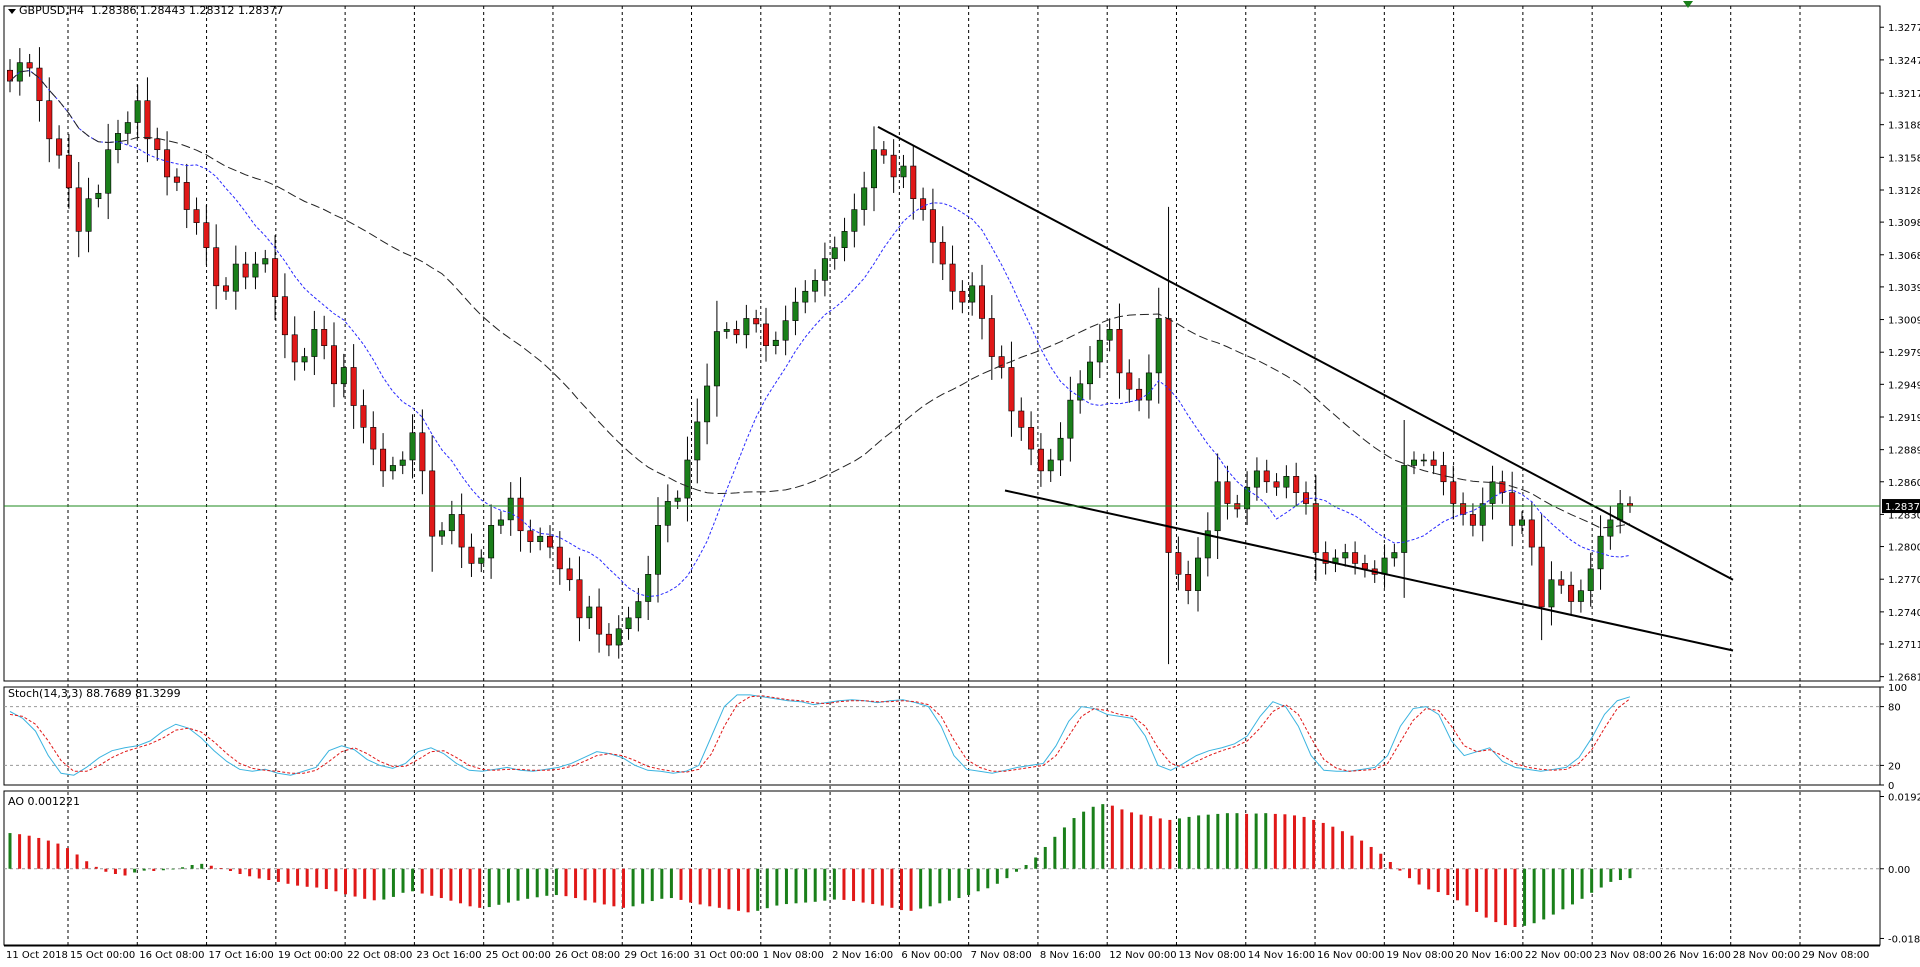 The width and height of the screenshot is (1920, 967). I want to click on price-tick-label: 1.29495, so click(1904, 385).